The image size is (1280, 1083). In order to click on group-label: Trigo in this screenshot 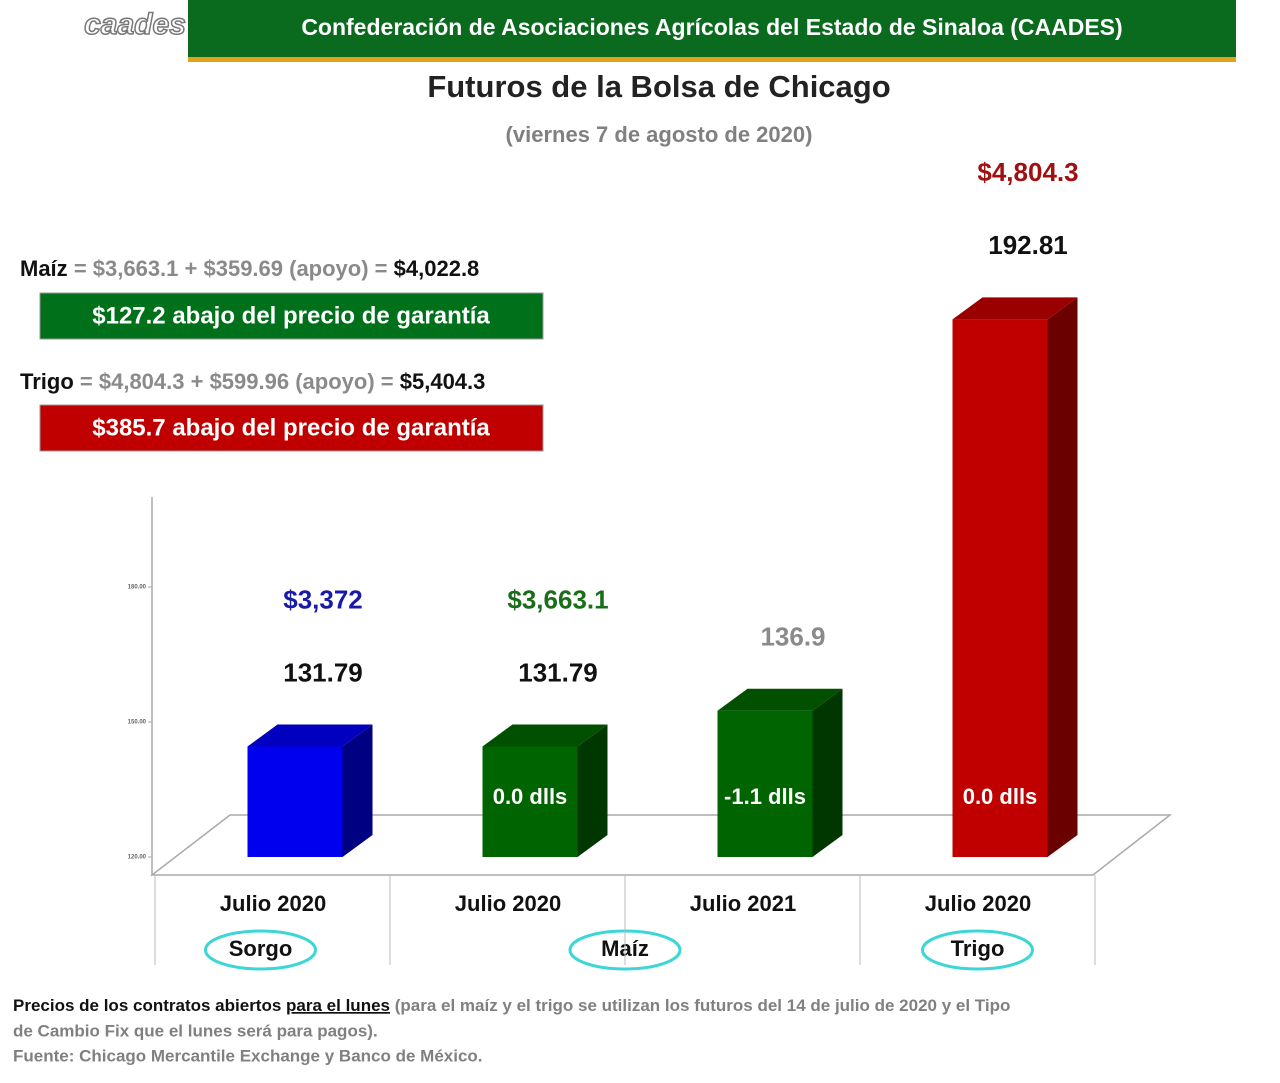, I will do `click(978, 948)`.